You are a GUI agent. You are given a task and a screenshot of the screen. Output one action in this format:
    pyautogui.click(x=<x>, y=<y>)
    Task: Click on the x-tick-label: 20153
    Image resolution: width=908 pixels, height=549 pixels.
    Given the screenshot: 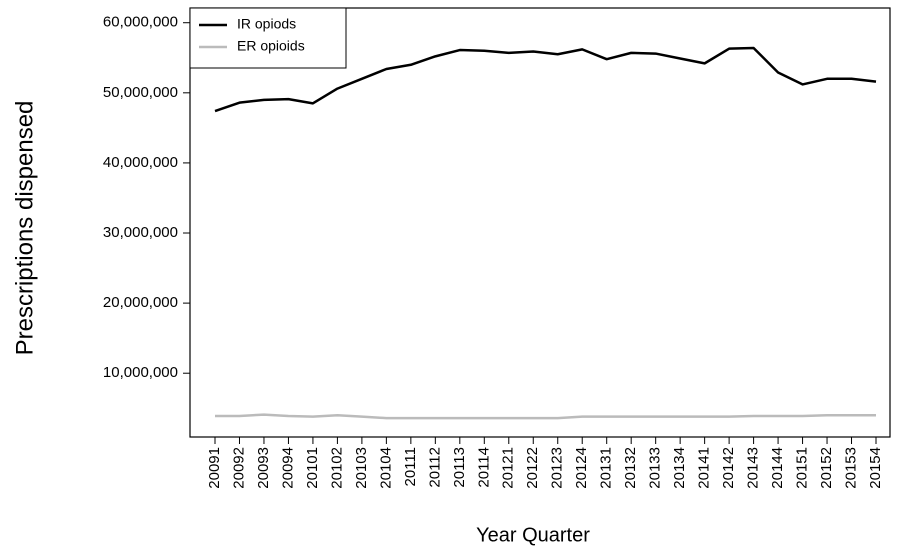 What is the action you would take?
    pyautogui.click(x=850, y=468)
    